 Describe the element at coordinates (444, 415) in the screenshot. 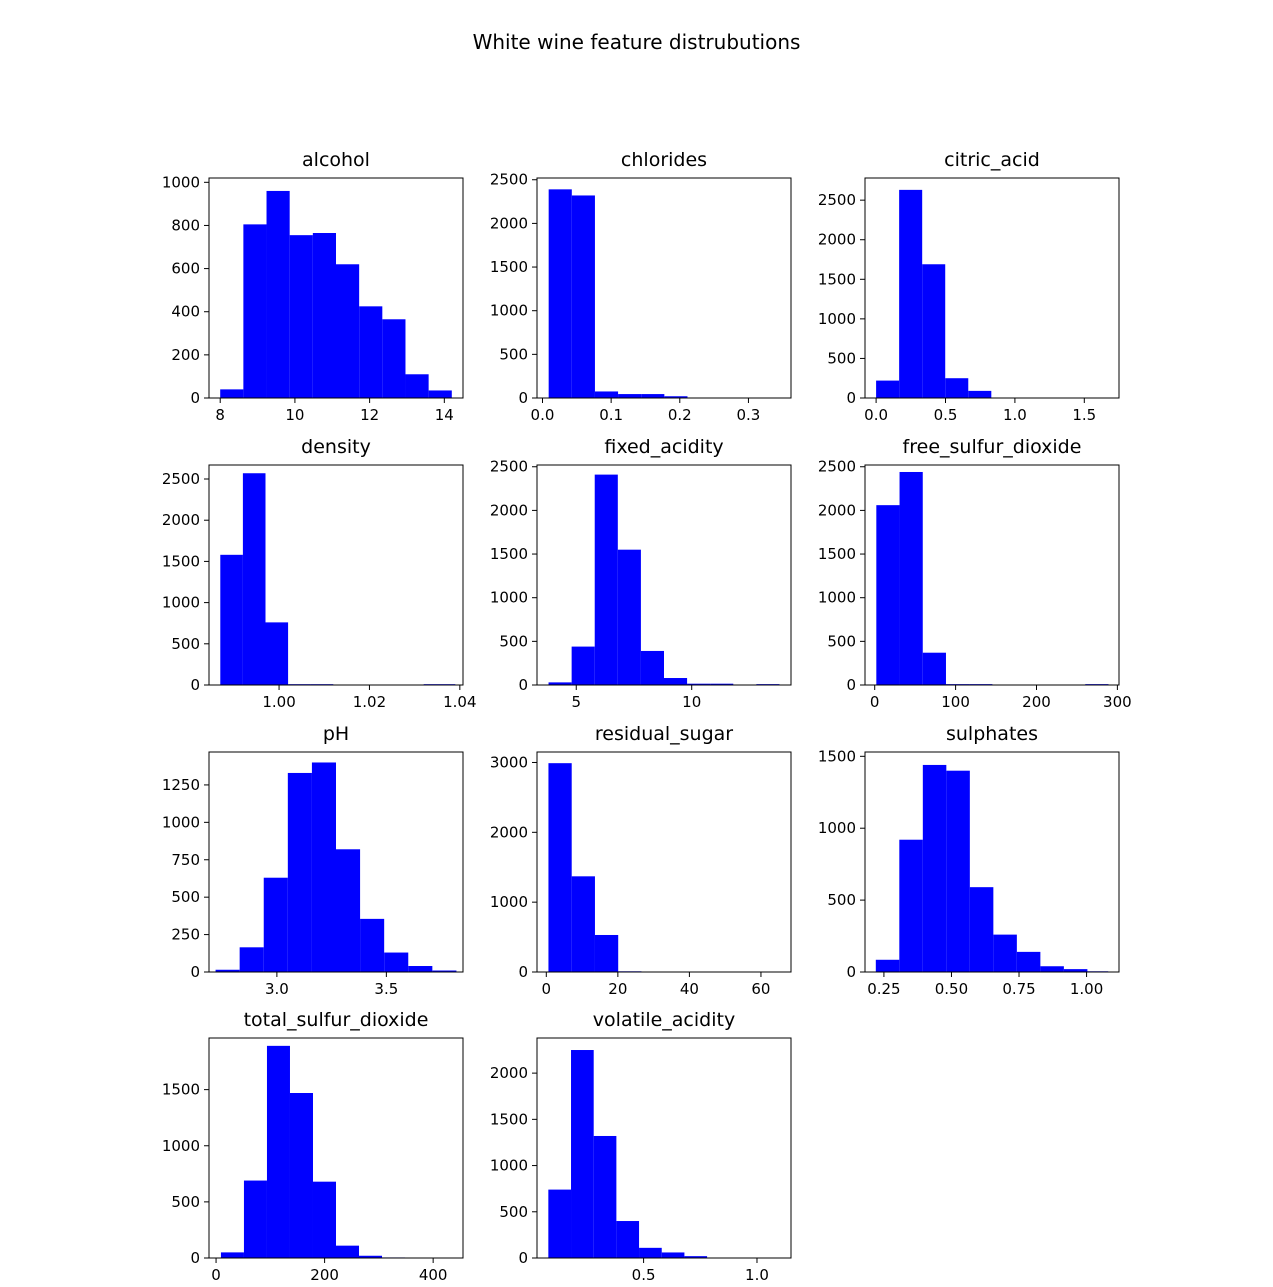

I see `x-tick-label: 14` at that location.